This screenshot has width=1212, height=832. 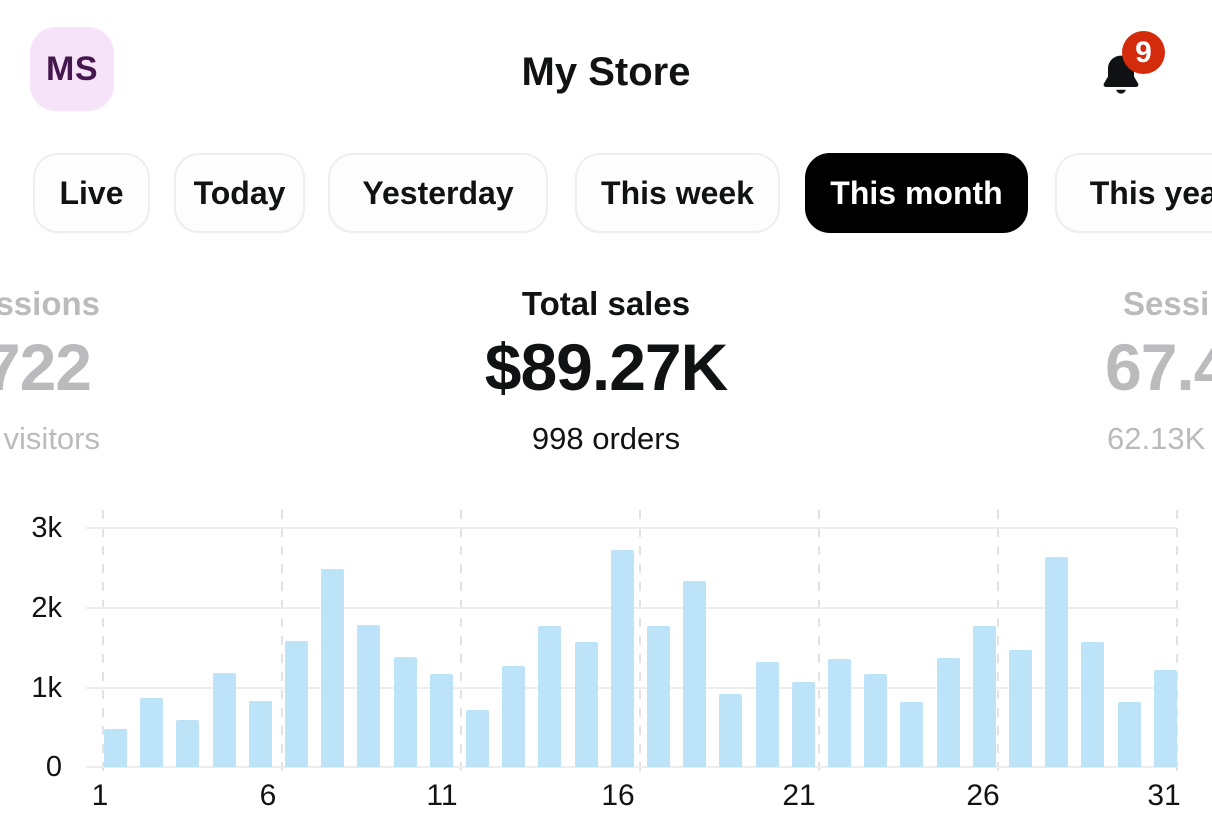 I want to click on tab-label: This month, so click(x=916, y=192).